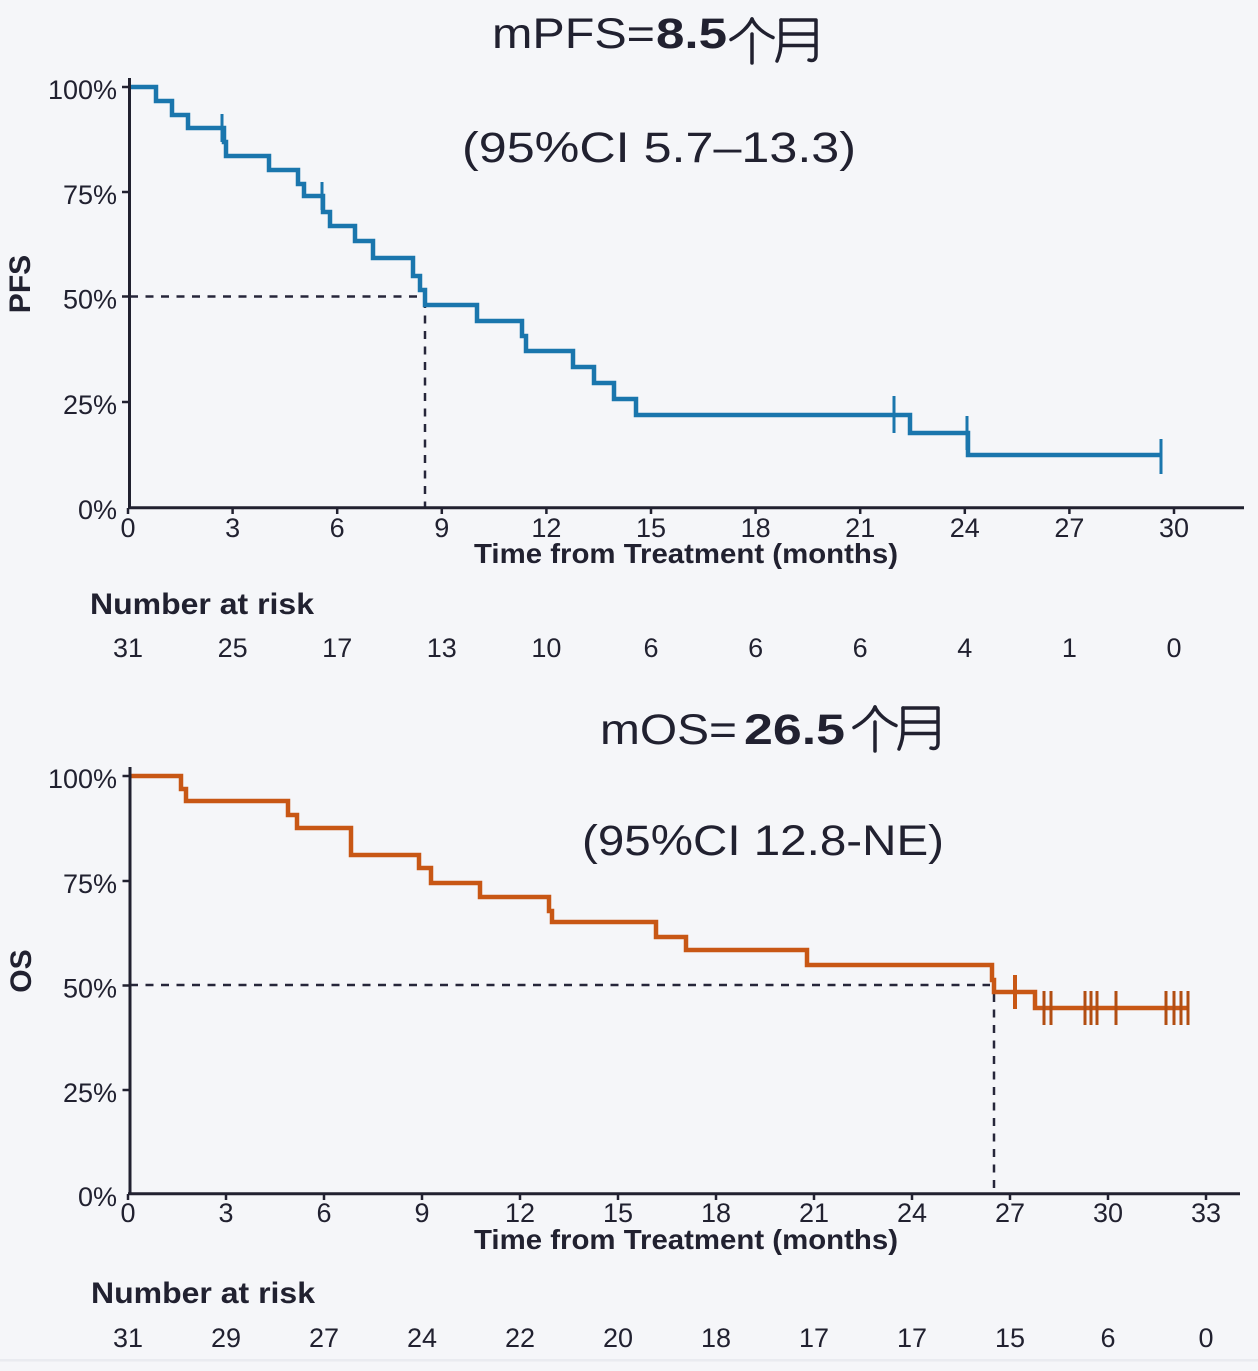 This screenshot has height=1371, width=1258. What do you see at coordinates (442, 648) in the screenshot?
I see `svg-text: 13` at bounding box center [442, 648].